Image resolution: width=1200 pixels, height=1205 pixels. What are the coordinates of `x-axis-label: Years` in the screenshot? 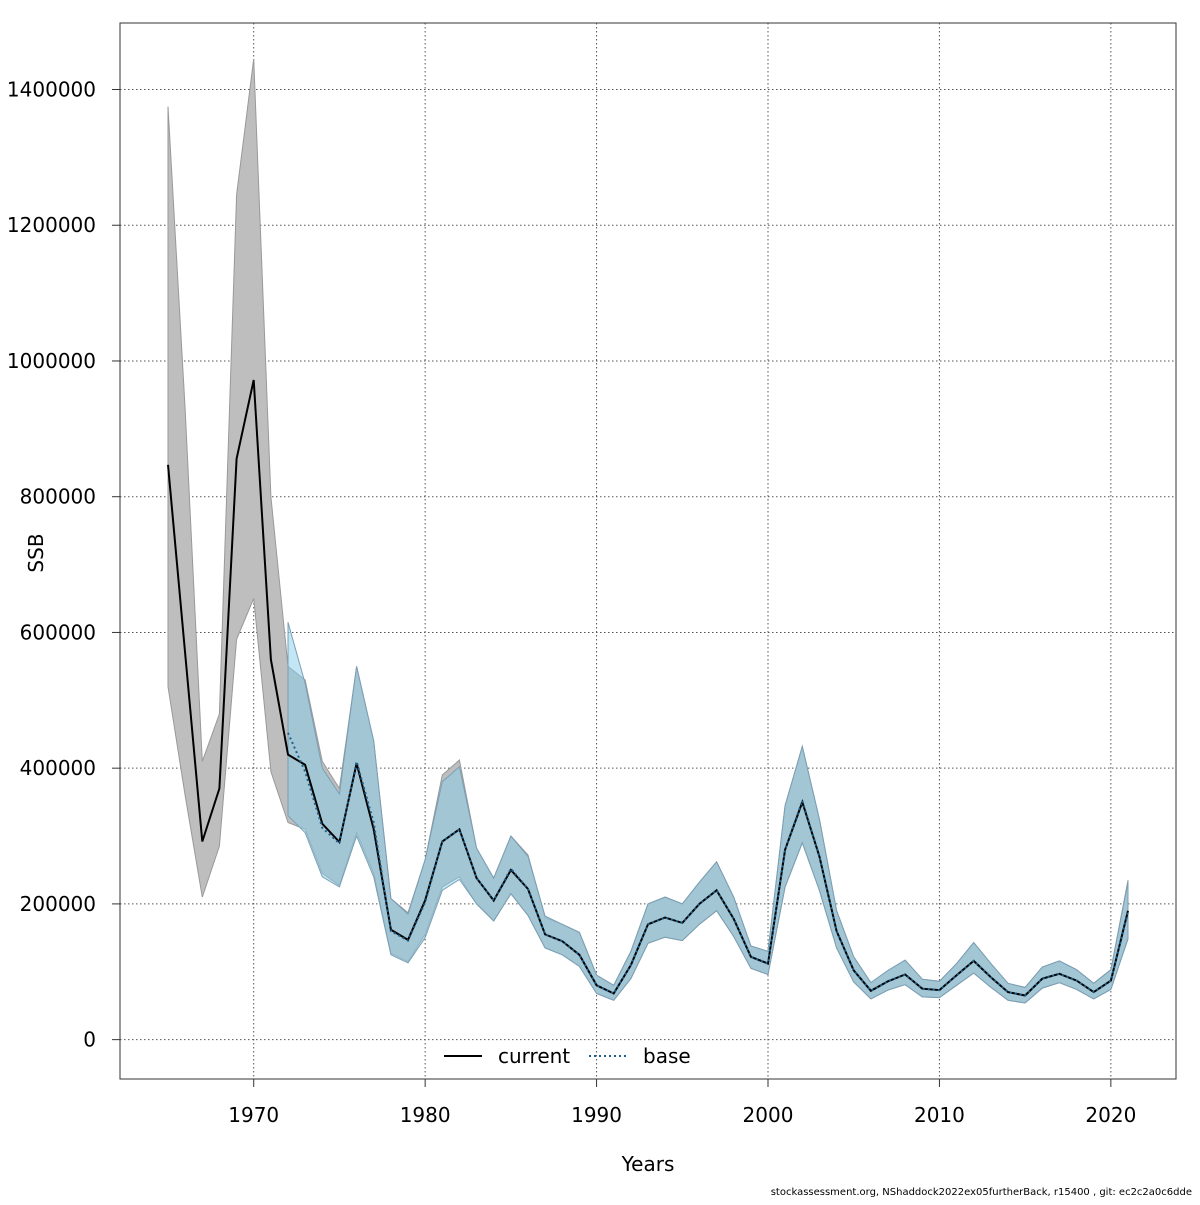 It's located at (648, 1164).